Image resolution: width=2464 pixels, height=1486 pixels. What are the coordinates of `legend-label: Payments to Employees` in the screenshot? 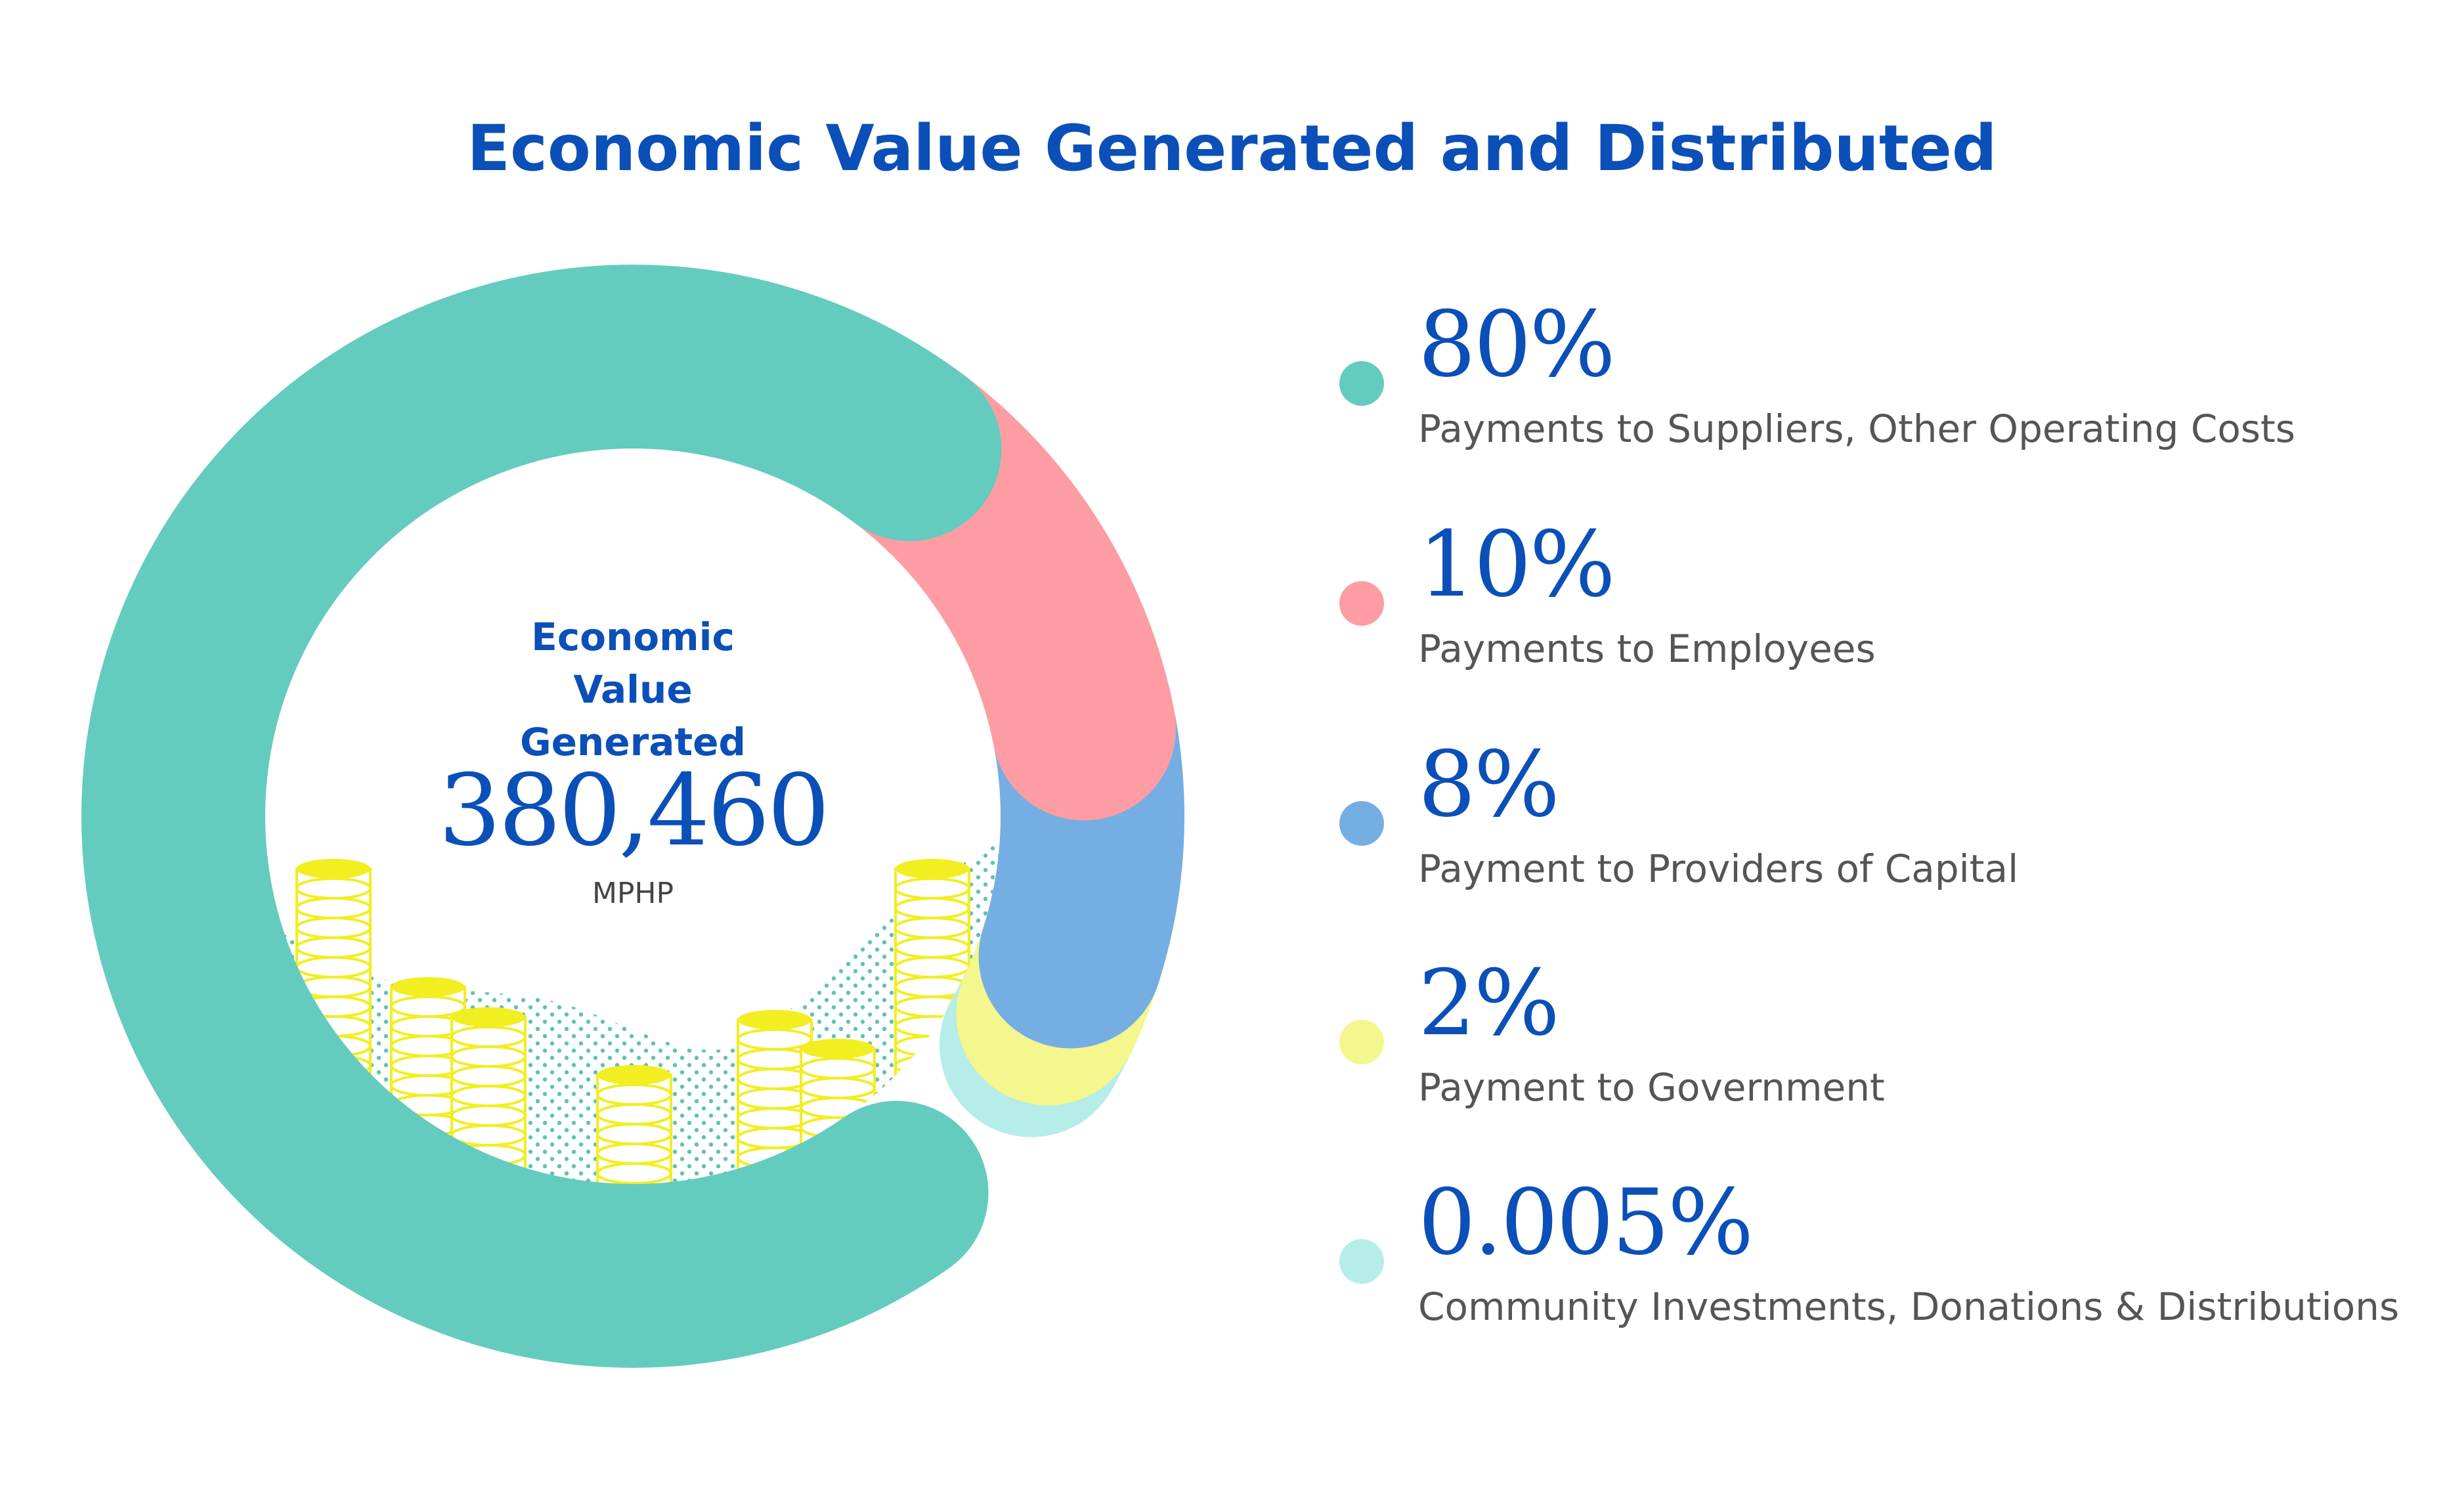 It's located at (1647, 648).